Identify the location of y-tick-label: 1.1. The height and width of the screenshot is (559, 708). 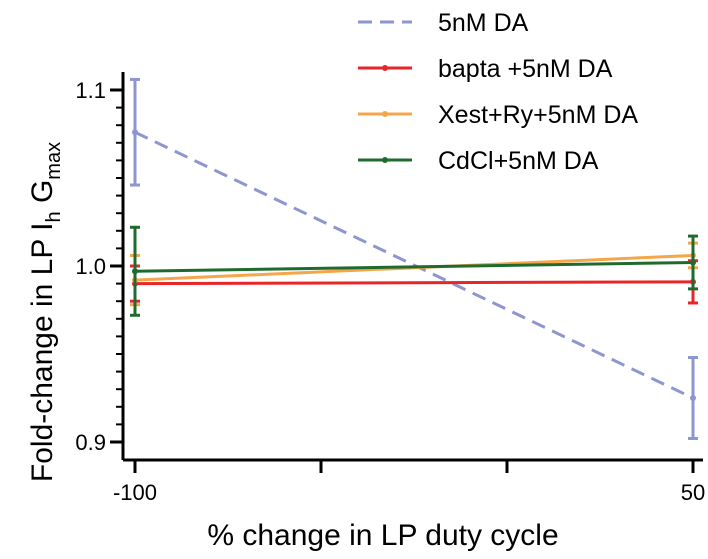
(90, 90).